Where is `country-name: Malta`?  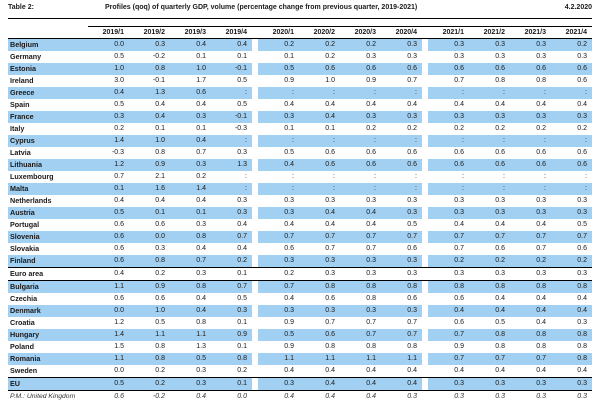
country-name: Malta is located at coordinates (48, 189).